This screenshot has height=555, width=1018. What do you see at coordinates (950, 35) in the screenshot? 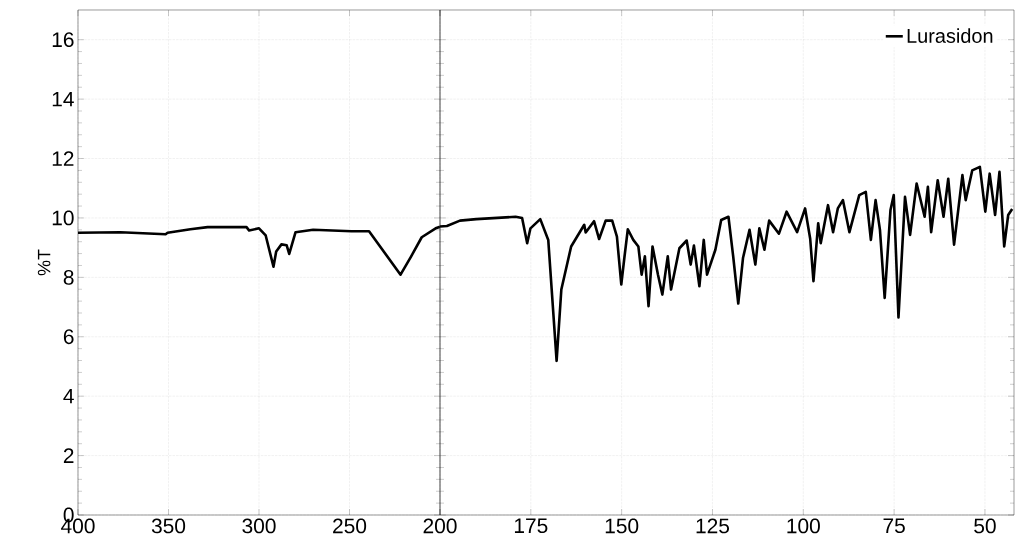
I see `legend-label: Lurasidon` at bounding box center [950, 35].